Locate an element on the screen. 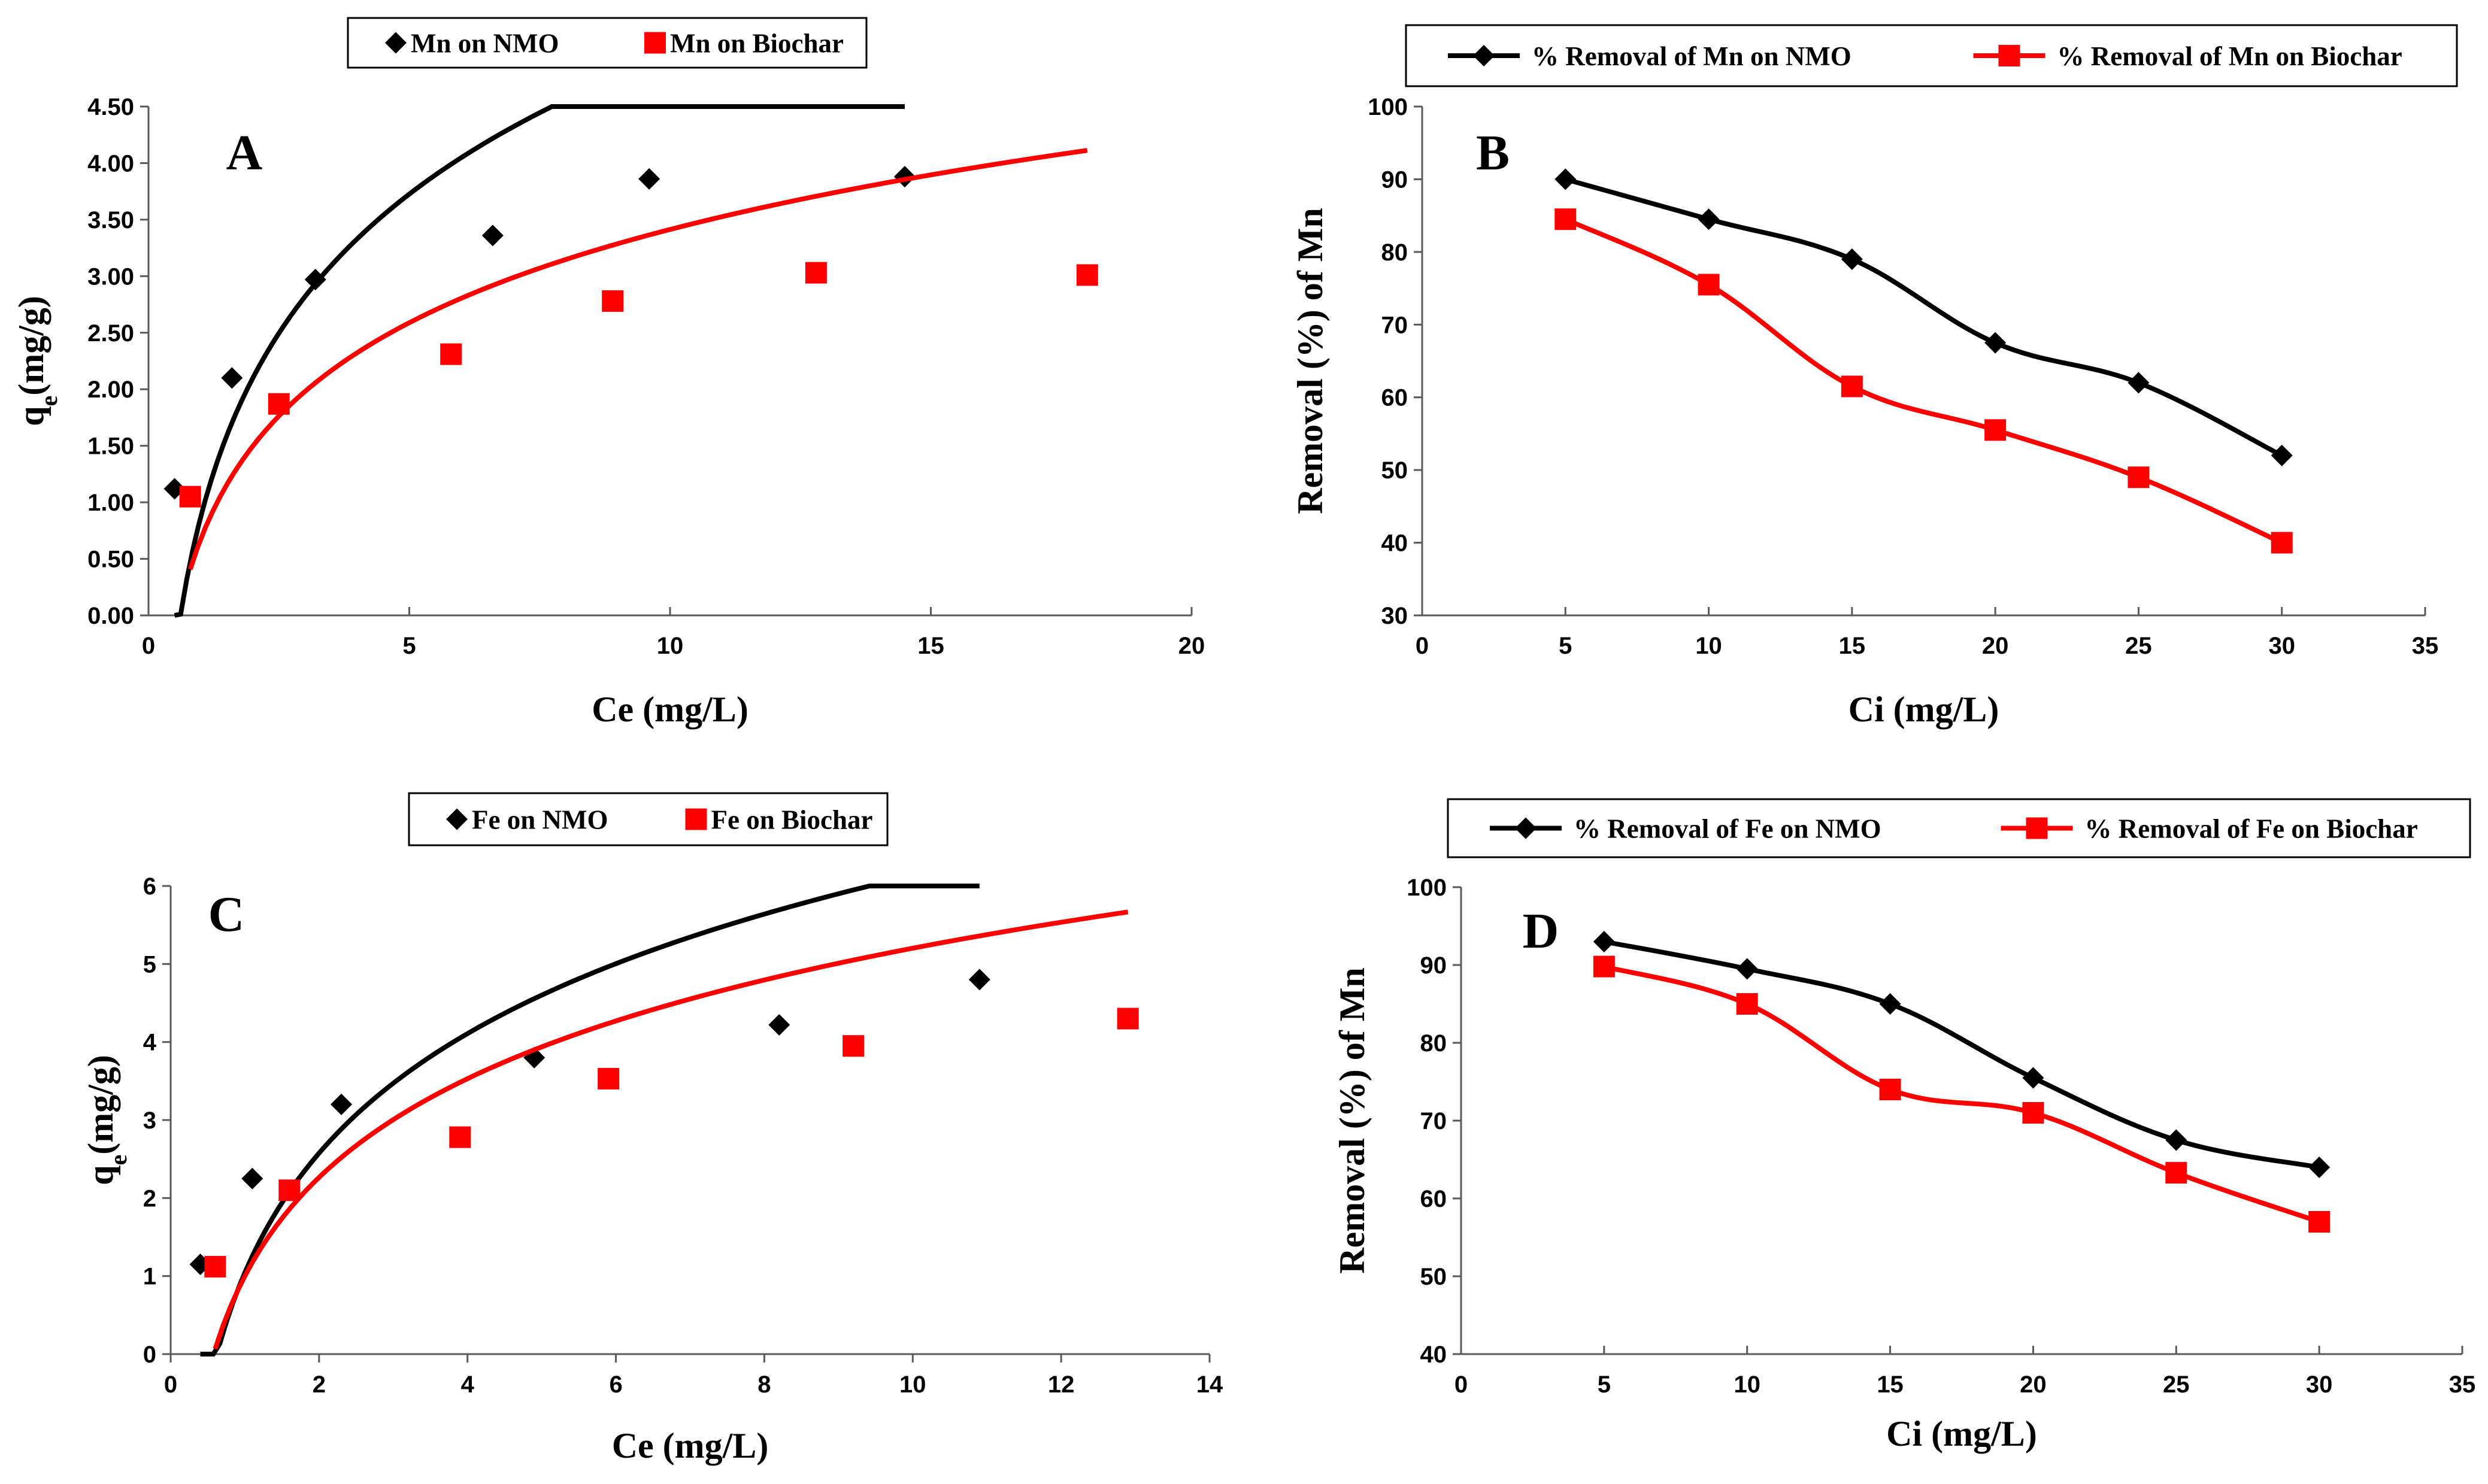  legend-entry: Fe on Biochar is located at coordinates (779, 820).